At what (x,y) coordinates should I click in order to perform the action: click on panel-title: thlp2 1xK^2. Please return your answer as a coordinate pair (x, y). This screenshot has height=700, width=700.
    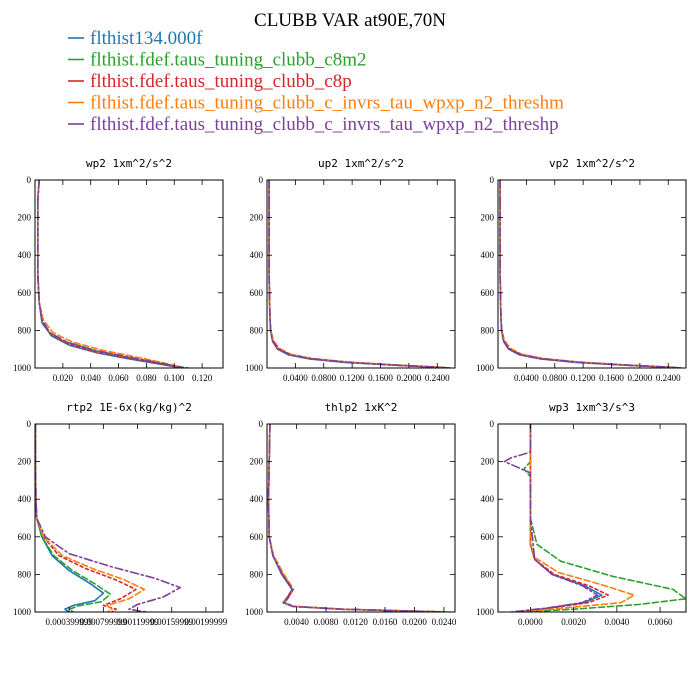
    Looking at the image, I should click on (361, 407).